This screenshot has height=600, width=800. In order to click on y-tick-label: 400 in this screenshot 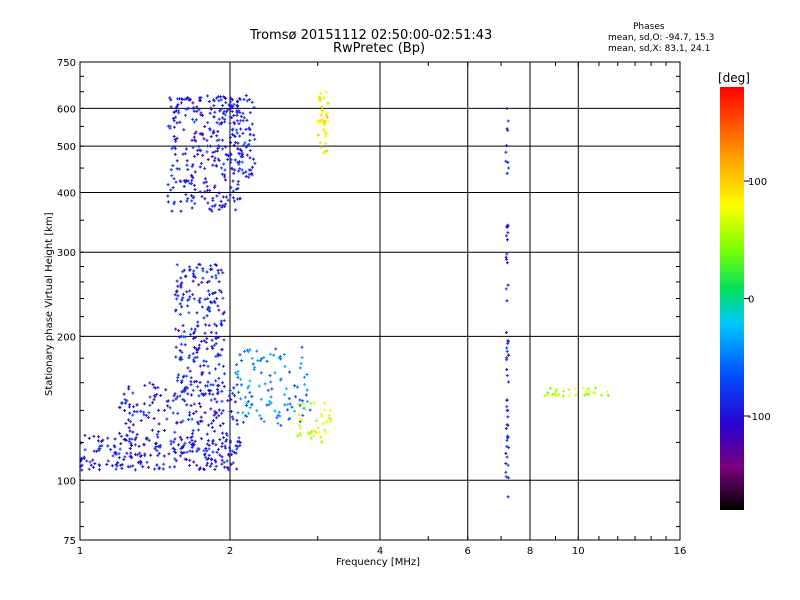, I will do `click(66, 193)`.